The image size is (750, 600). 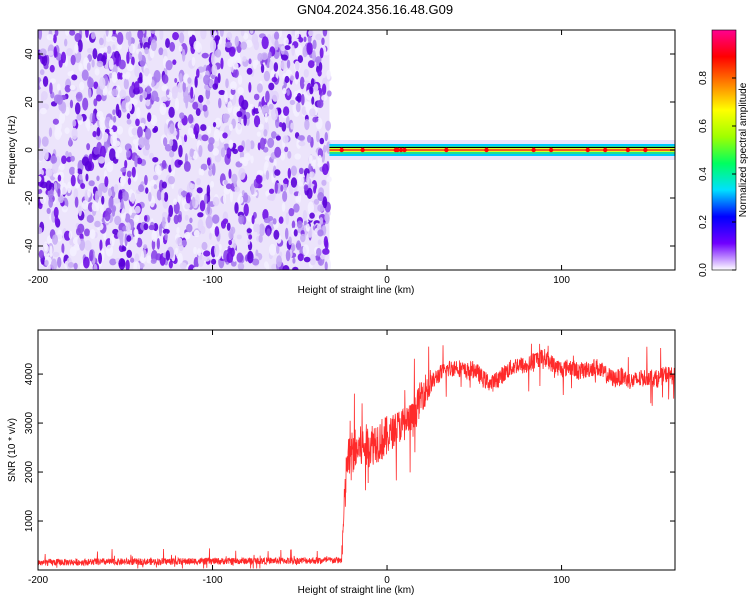 What do you see at coordinates (703, 270) in the screenshot?
I see `colorbar-tick-label: 0.0` at bounding box center [703, 270].